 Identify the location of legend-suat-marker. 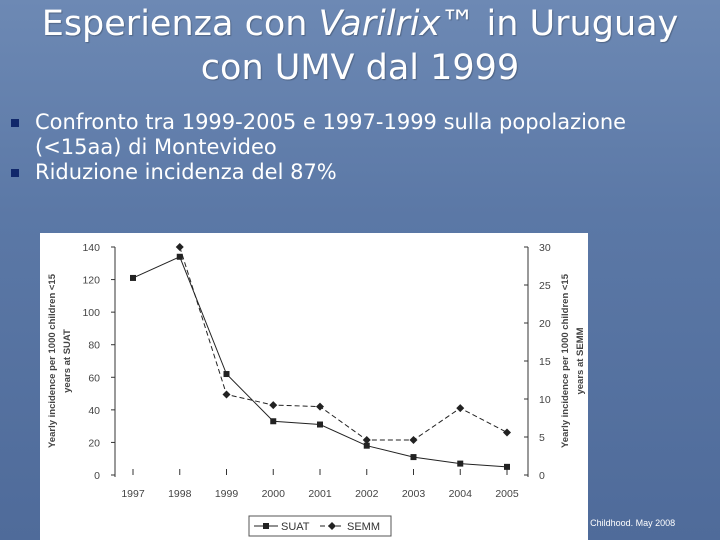
(266, 526).